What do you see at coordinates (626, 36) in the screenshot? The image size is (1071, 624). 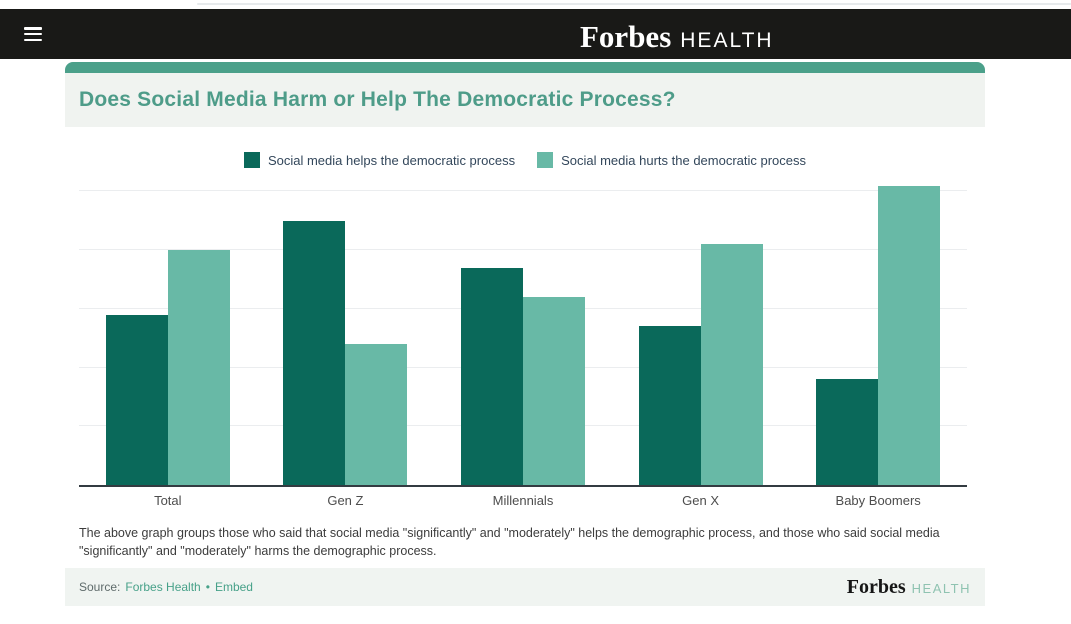 I see `forbes-wordmark: Forbes` at bounding box center [626, 36].